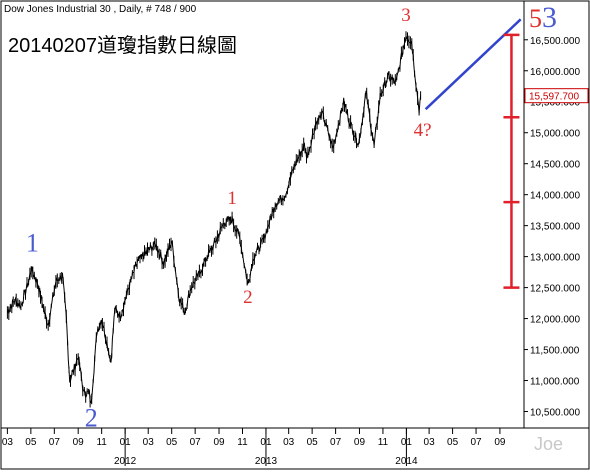  I want to click on price-axis-area, so click(556, 214).